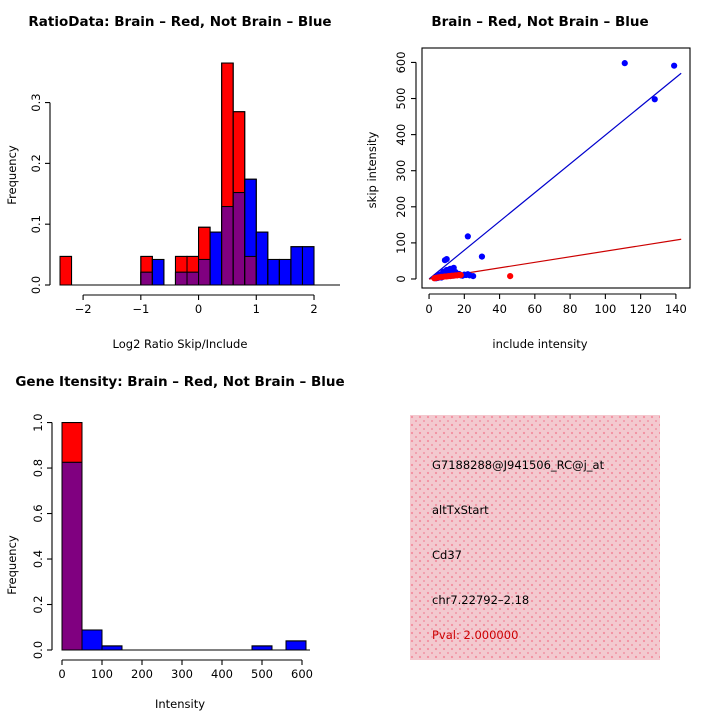 Image resolution: width=720 pixels, height=720 pixels. I want to click on panel-scatter-title: Brain – Red, Not Brain – Blue, so click(540, 22).